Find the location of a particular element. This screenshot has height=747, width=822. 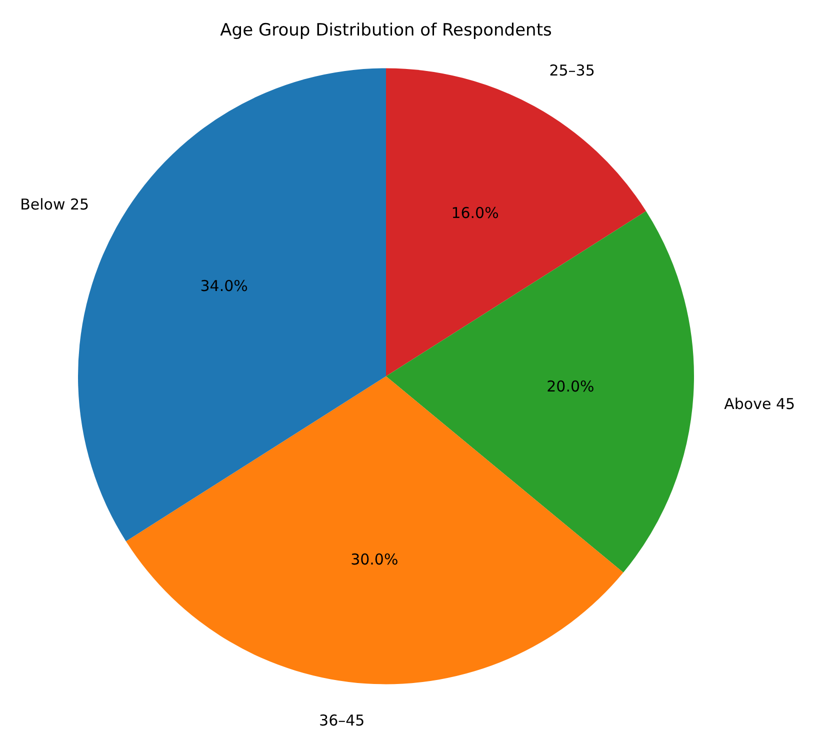

data-label: 16.0% is located at coordinates (475, 213).